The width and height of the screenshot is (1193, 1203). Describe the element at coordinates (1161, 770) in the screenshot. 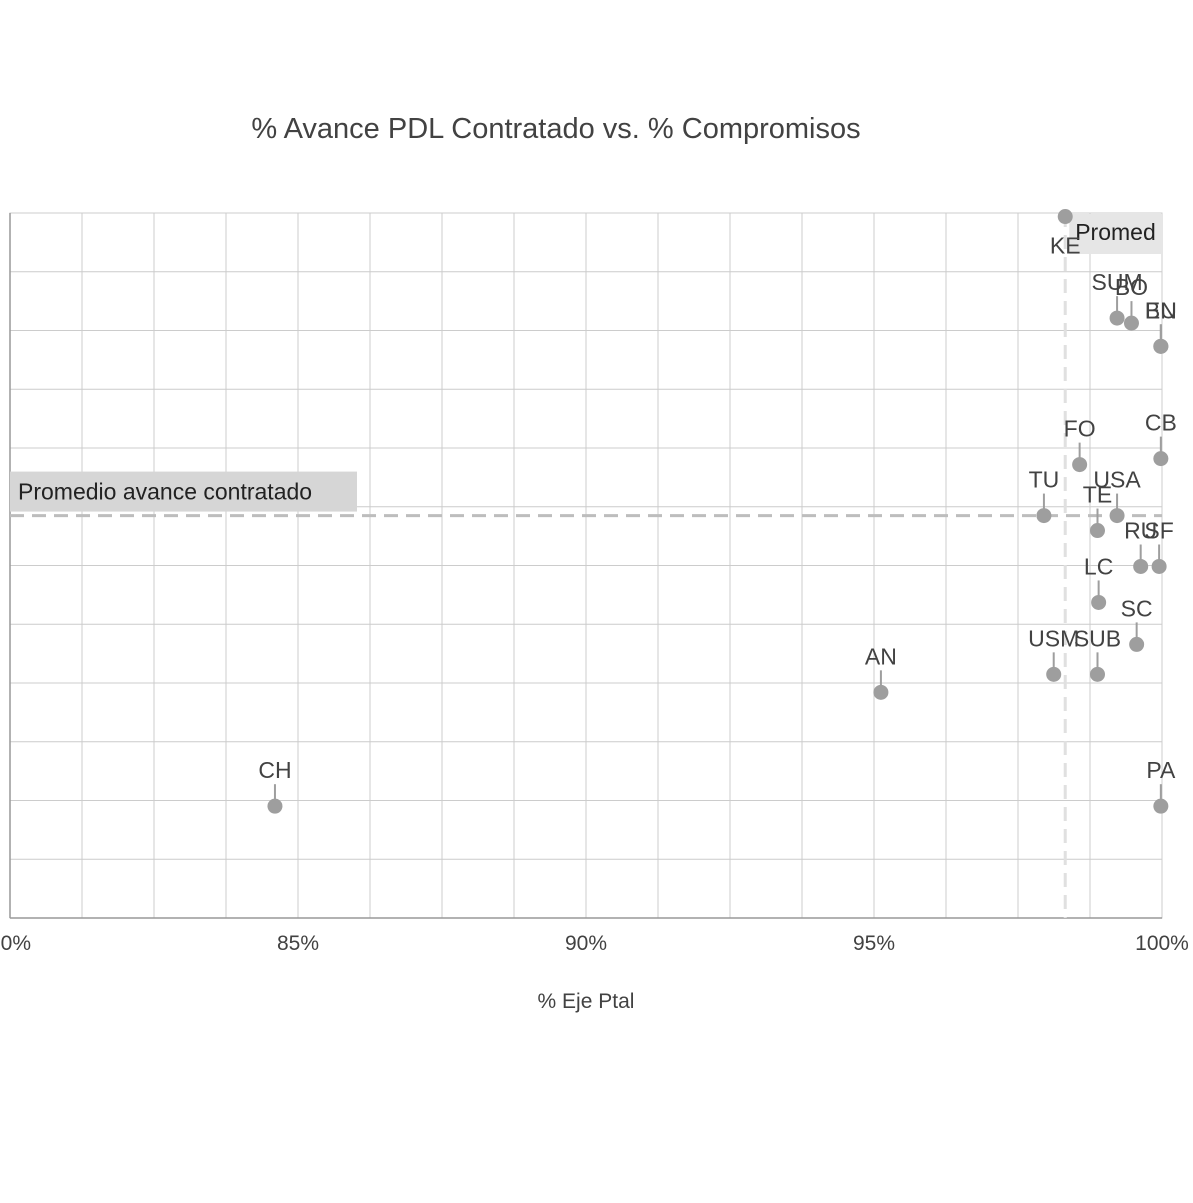

I see `point-label: PA` at that location.